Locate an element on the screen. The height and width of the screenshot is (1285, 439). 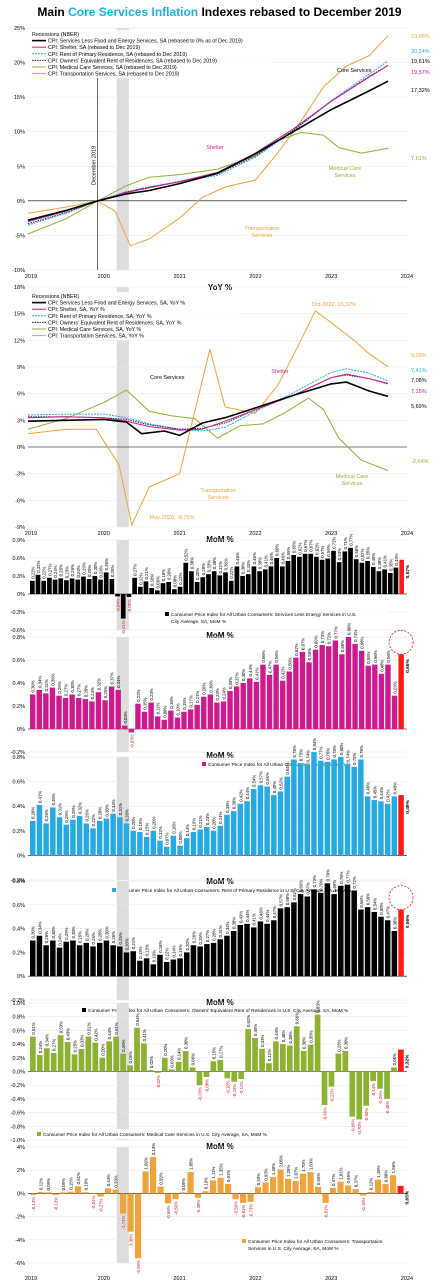
bar-value-label: 0,34% is located at coordinates (39, 682).